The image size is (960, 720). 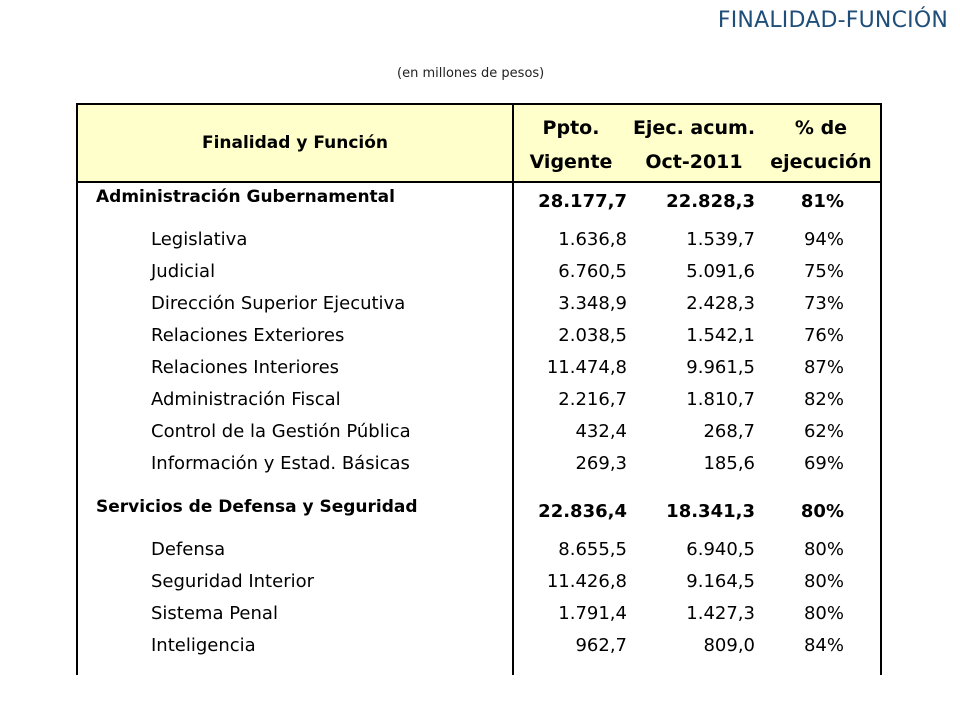 I want to click on row-executed: 185,6, so click(x=729, y=463).